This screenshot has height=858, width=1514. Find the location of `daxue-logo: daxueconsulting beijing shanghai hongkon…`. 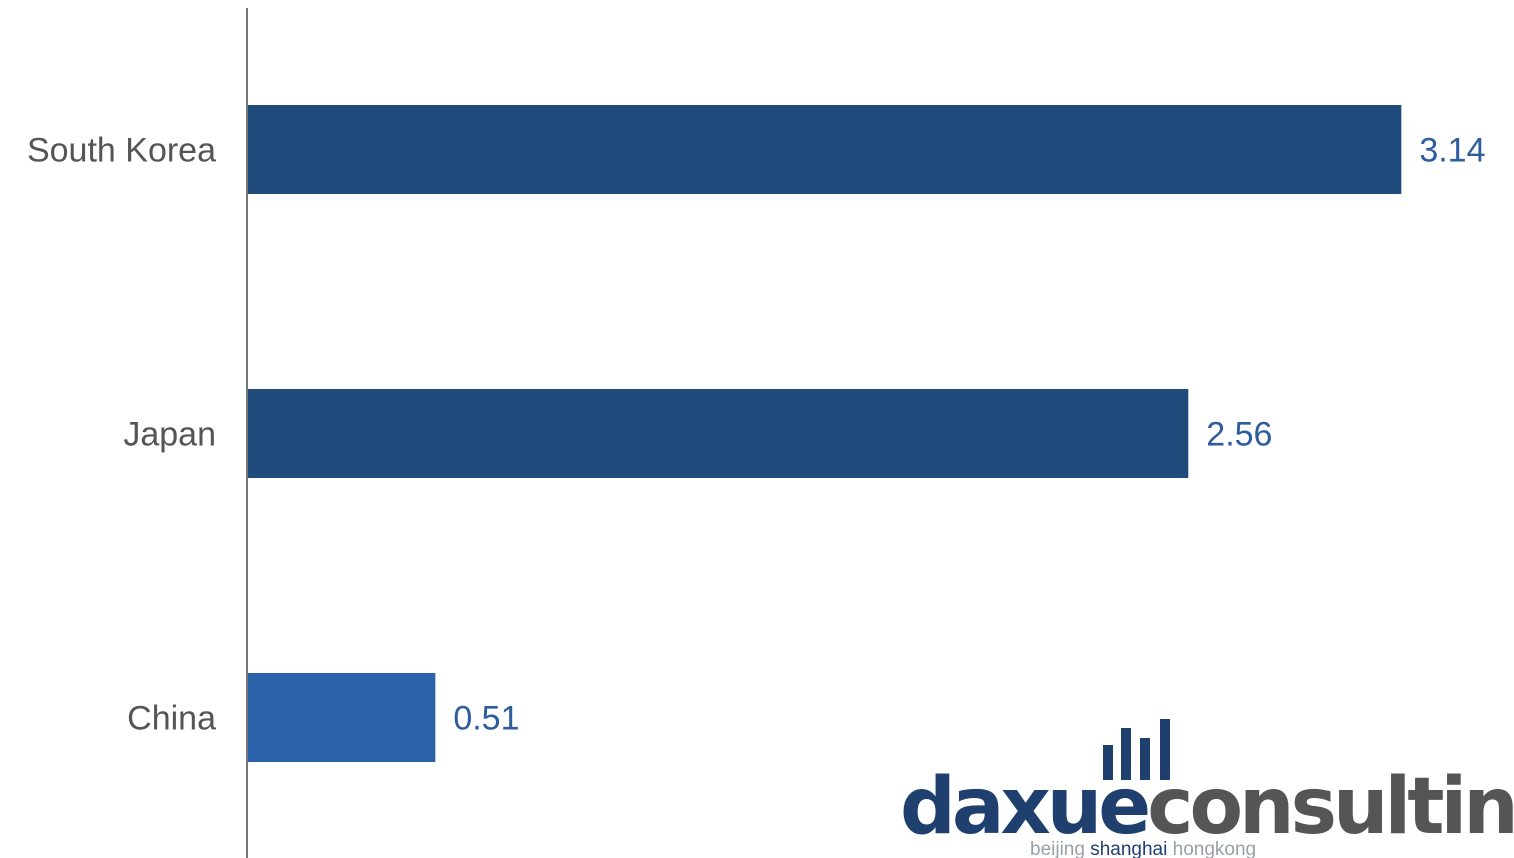

daxue-logo: daxueconsulting beijing shanghai hongkon… is located at coordinates (1207, 788).